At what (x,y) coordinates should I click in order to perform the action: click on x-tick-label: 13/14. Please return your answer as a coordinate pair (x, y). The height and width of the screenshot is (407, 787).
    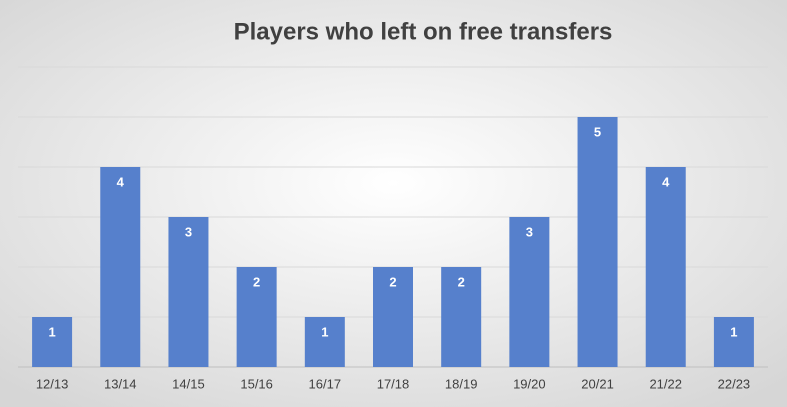
    Looking at the image, I should click on (120, 383).